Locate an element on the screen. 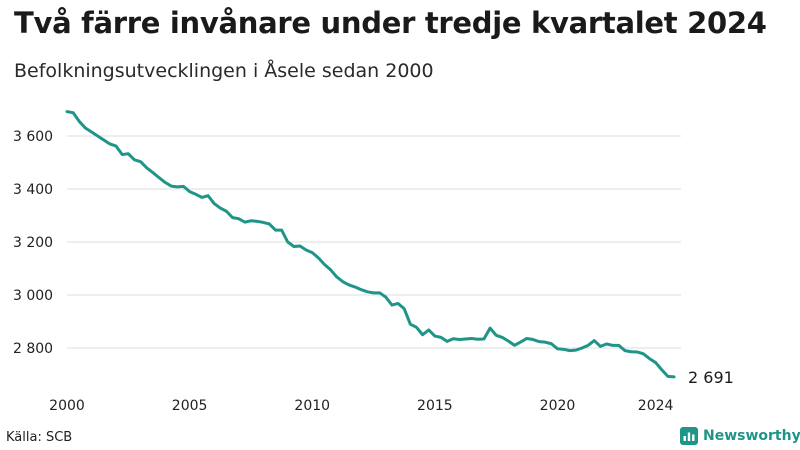 The width and height of the screenshot is (800, 450). x-tick-label: 2020 is located at coordinates (558, 406).